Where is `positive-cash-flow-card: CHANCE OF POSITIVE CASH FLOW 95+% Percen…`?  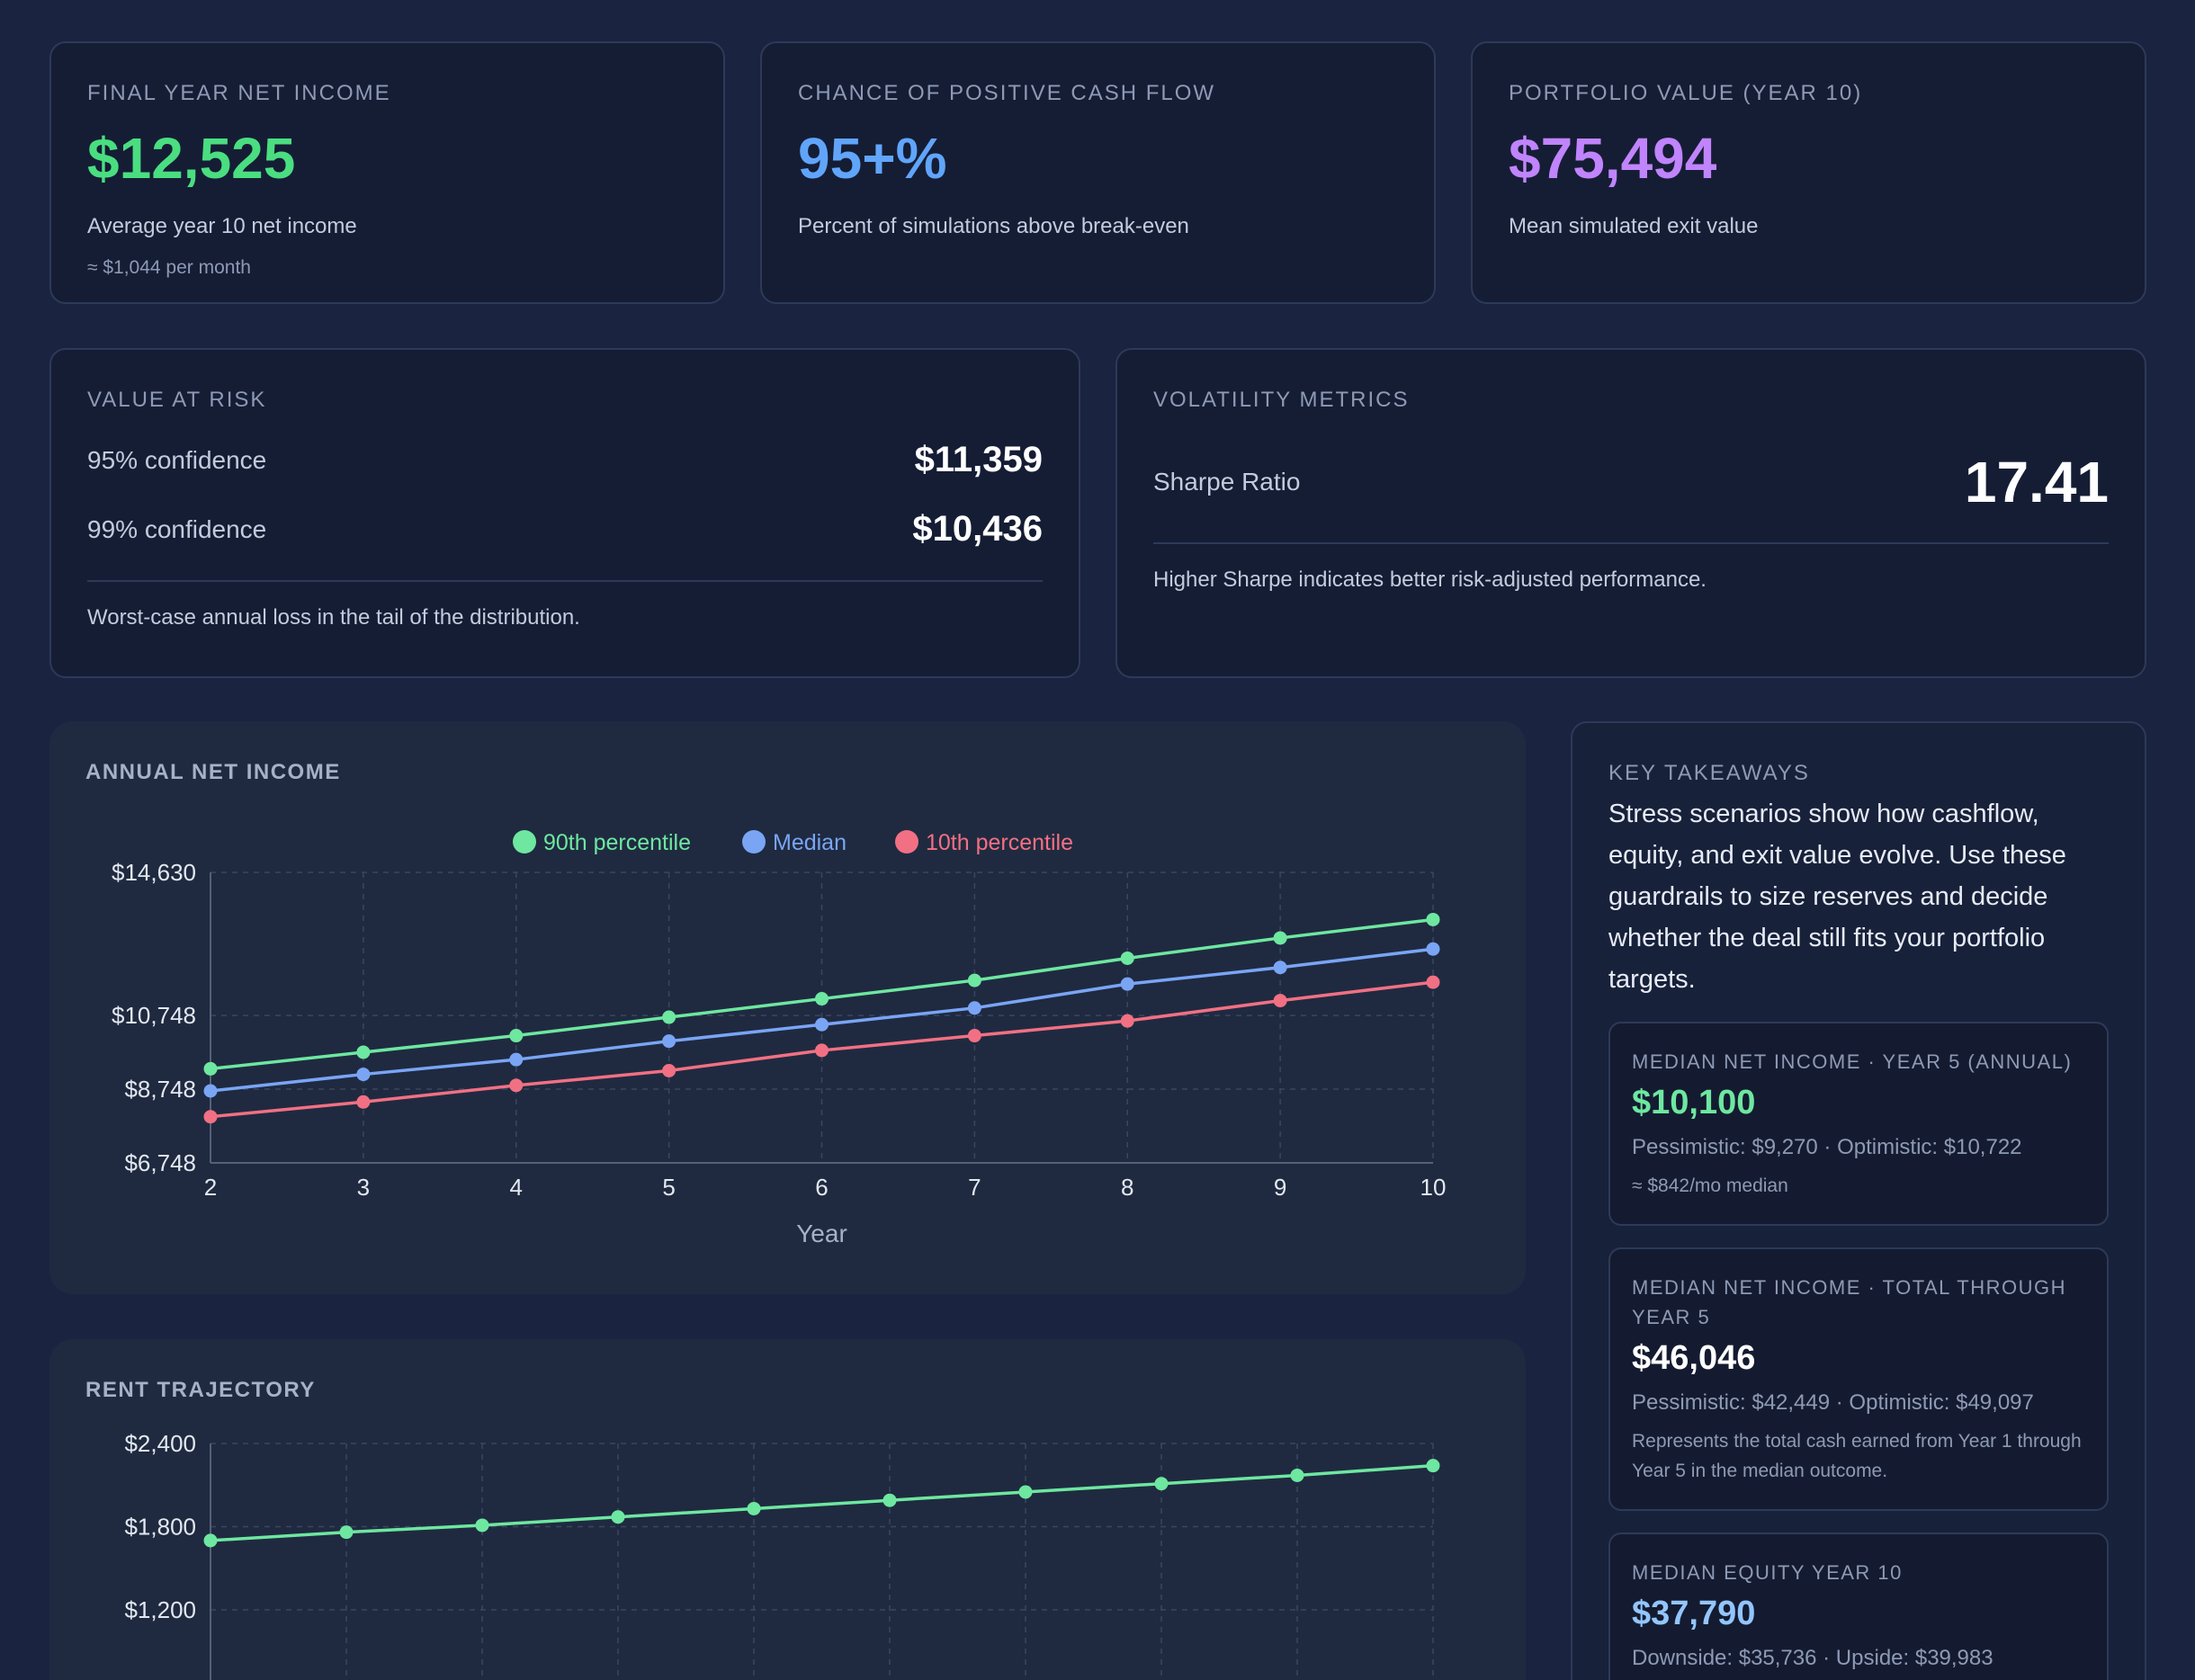
positive-cash-flow-card: CHANCE OF POSITIVE CASH FLOW 95+% Percen… is located at coordinates (1098, 173).